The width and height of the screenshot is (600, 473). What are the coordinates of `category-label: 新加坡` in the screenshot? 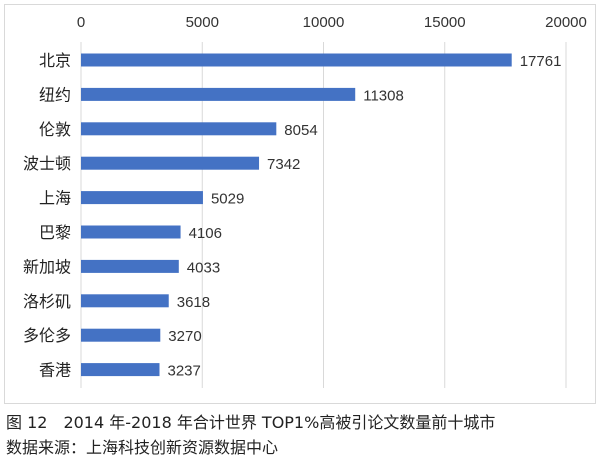 It's located at (47, 266).